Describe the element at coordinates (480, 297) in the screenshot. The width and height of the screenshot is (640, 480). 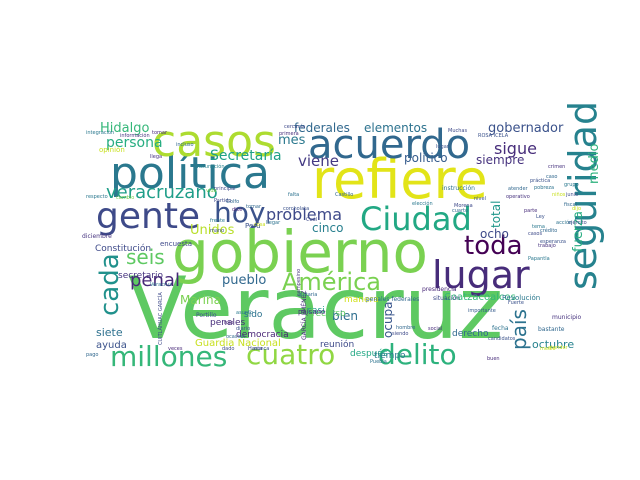
I see `cloud-word: Coatzacoalcos` at that location.